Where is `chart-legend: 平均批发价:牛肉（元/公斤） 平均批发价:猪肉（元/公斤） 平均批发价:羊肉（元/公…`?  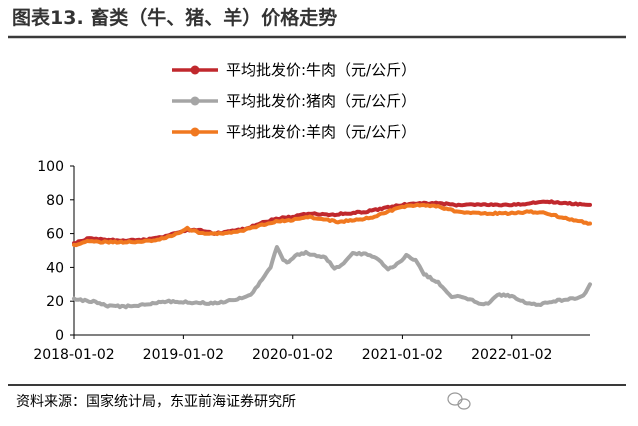 chart-legend: 平均批发价:牛肉（元/公斤） 平均批发价:猪肉（元/公斤） 平均批发价:羊肉（元/公… is located at coordinates (294, 101).